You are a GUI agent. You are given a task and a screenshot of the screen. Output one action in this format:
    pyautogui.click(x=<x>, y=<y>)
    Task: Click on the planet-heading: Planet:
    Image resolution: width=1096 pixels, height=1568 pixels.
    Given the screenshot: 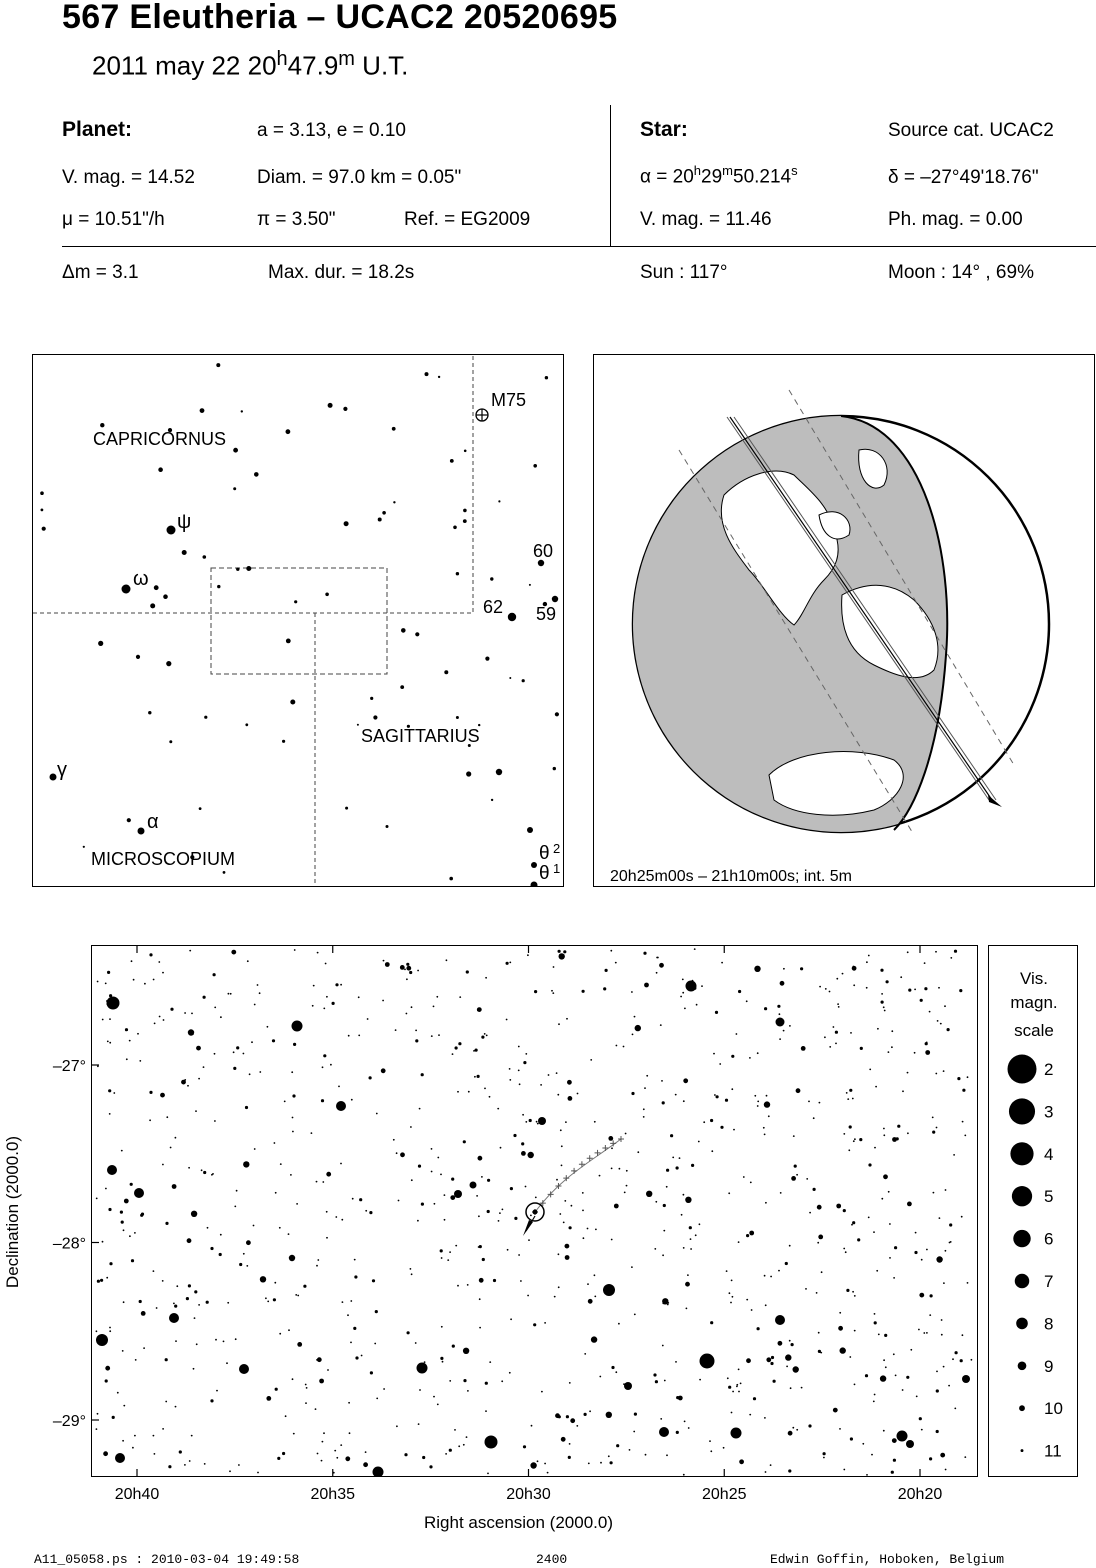 What is the action you would take?
    pyautogui.click(x=97, y=129)
    